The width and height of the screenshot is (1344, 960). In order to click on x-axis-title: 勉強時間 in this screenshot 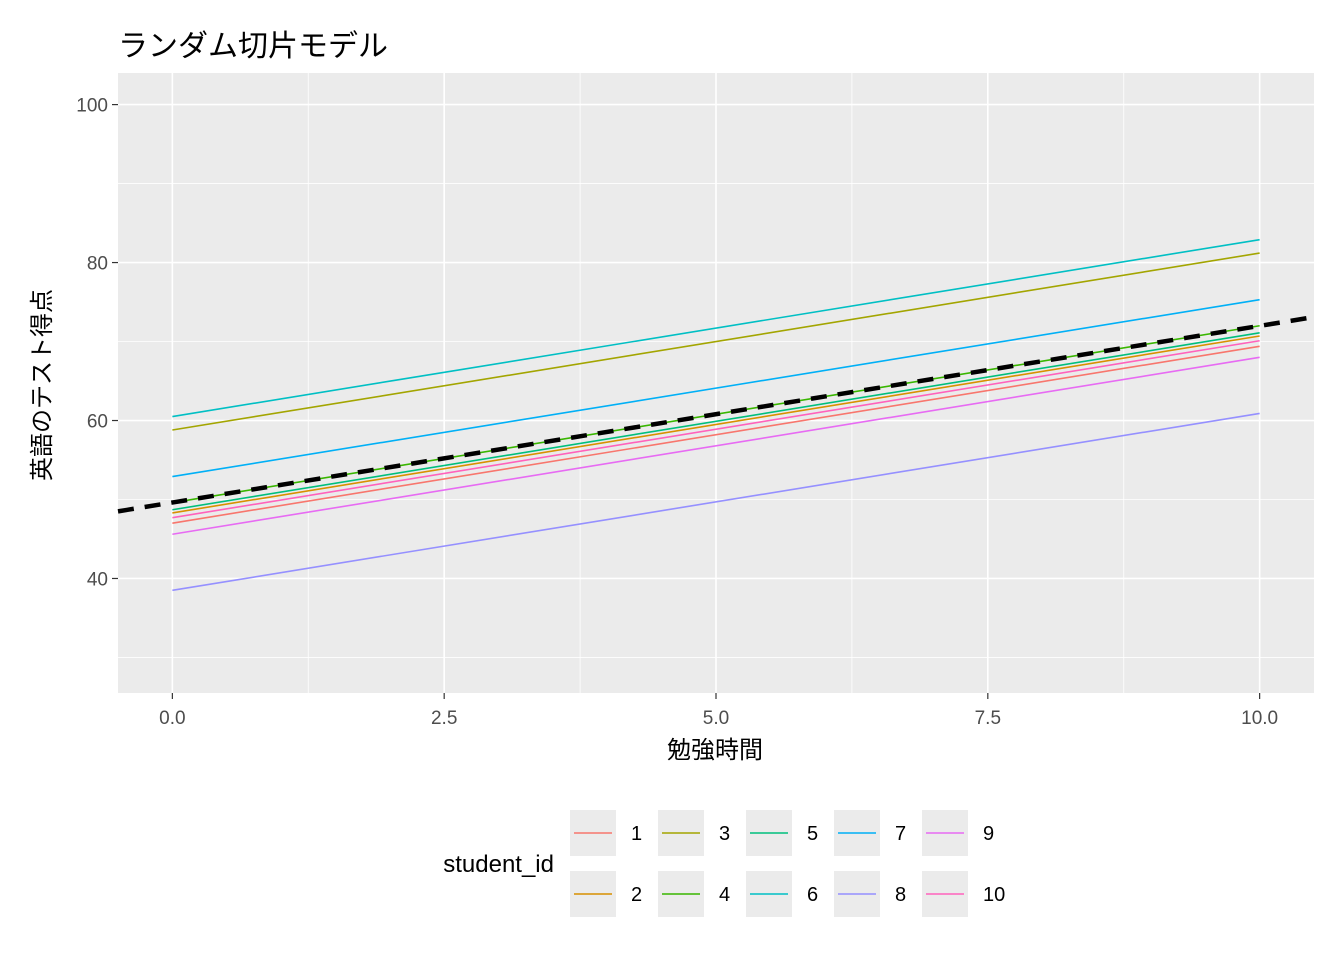, I will do `click(715, 750)`.